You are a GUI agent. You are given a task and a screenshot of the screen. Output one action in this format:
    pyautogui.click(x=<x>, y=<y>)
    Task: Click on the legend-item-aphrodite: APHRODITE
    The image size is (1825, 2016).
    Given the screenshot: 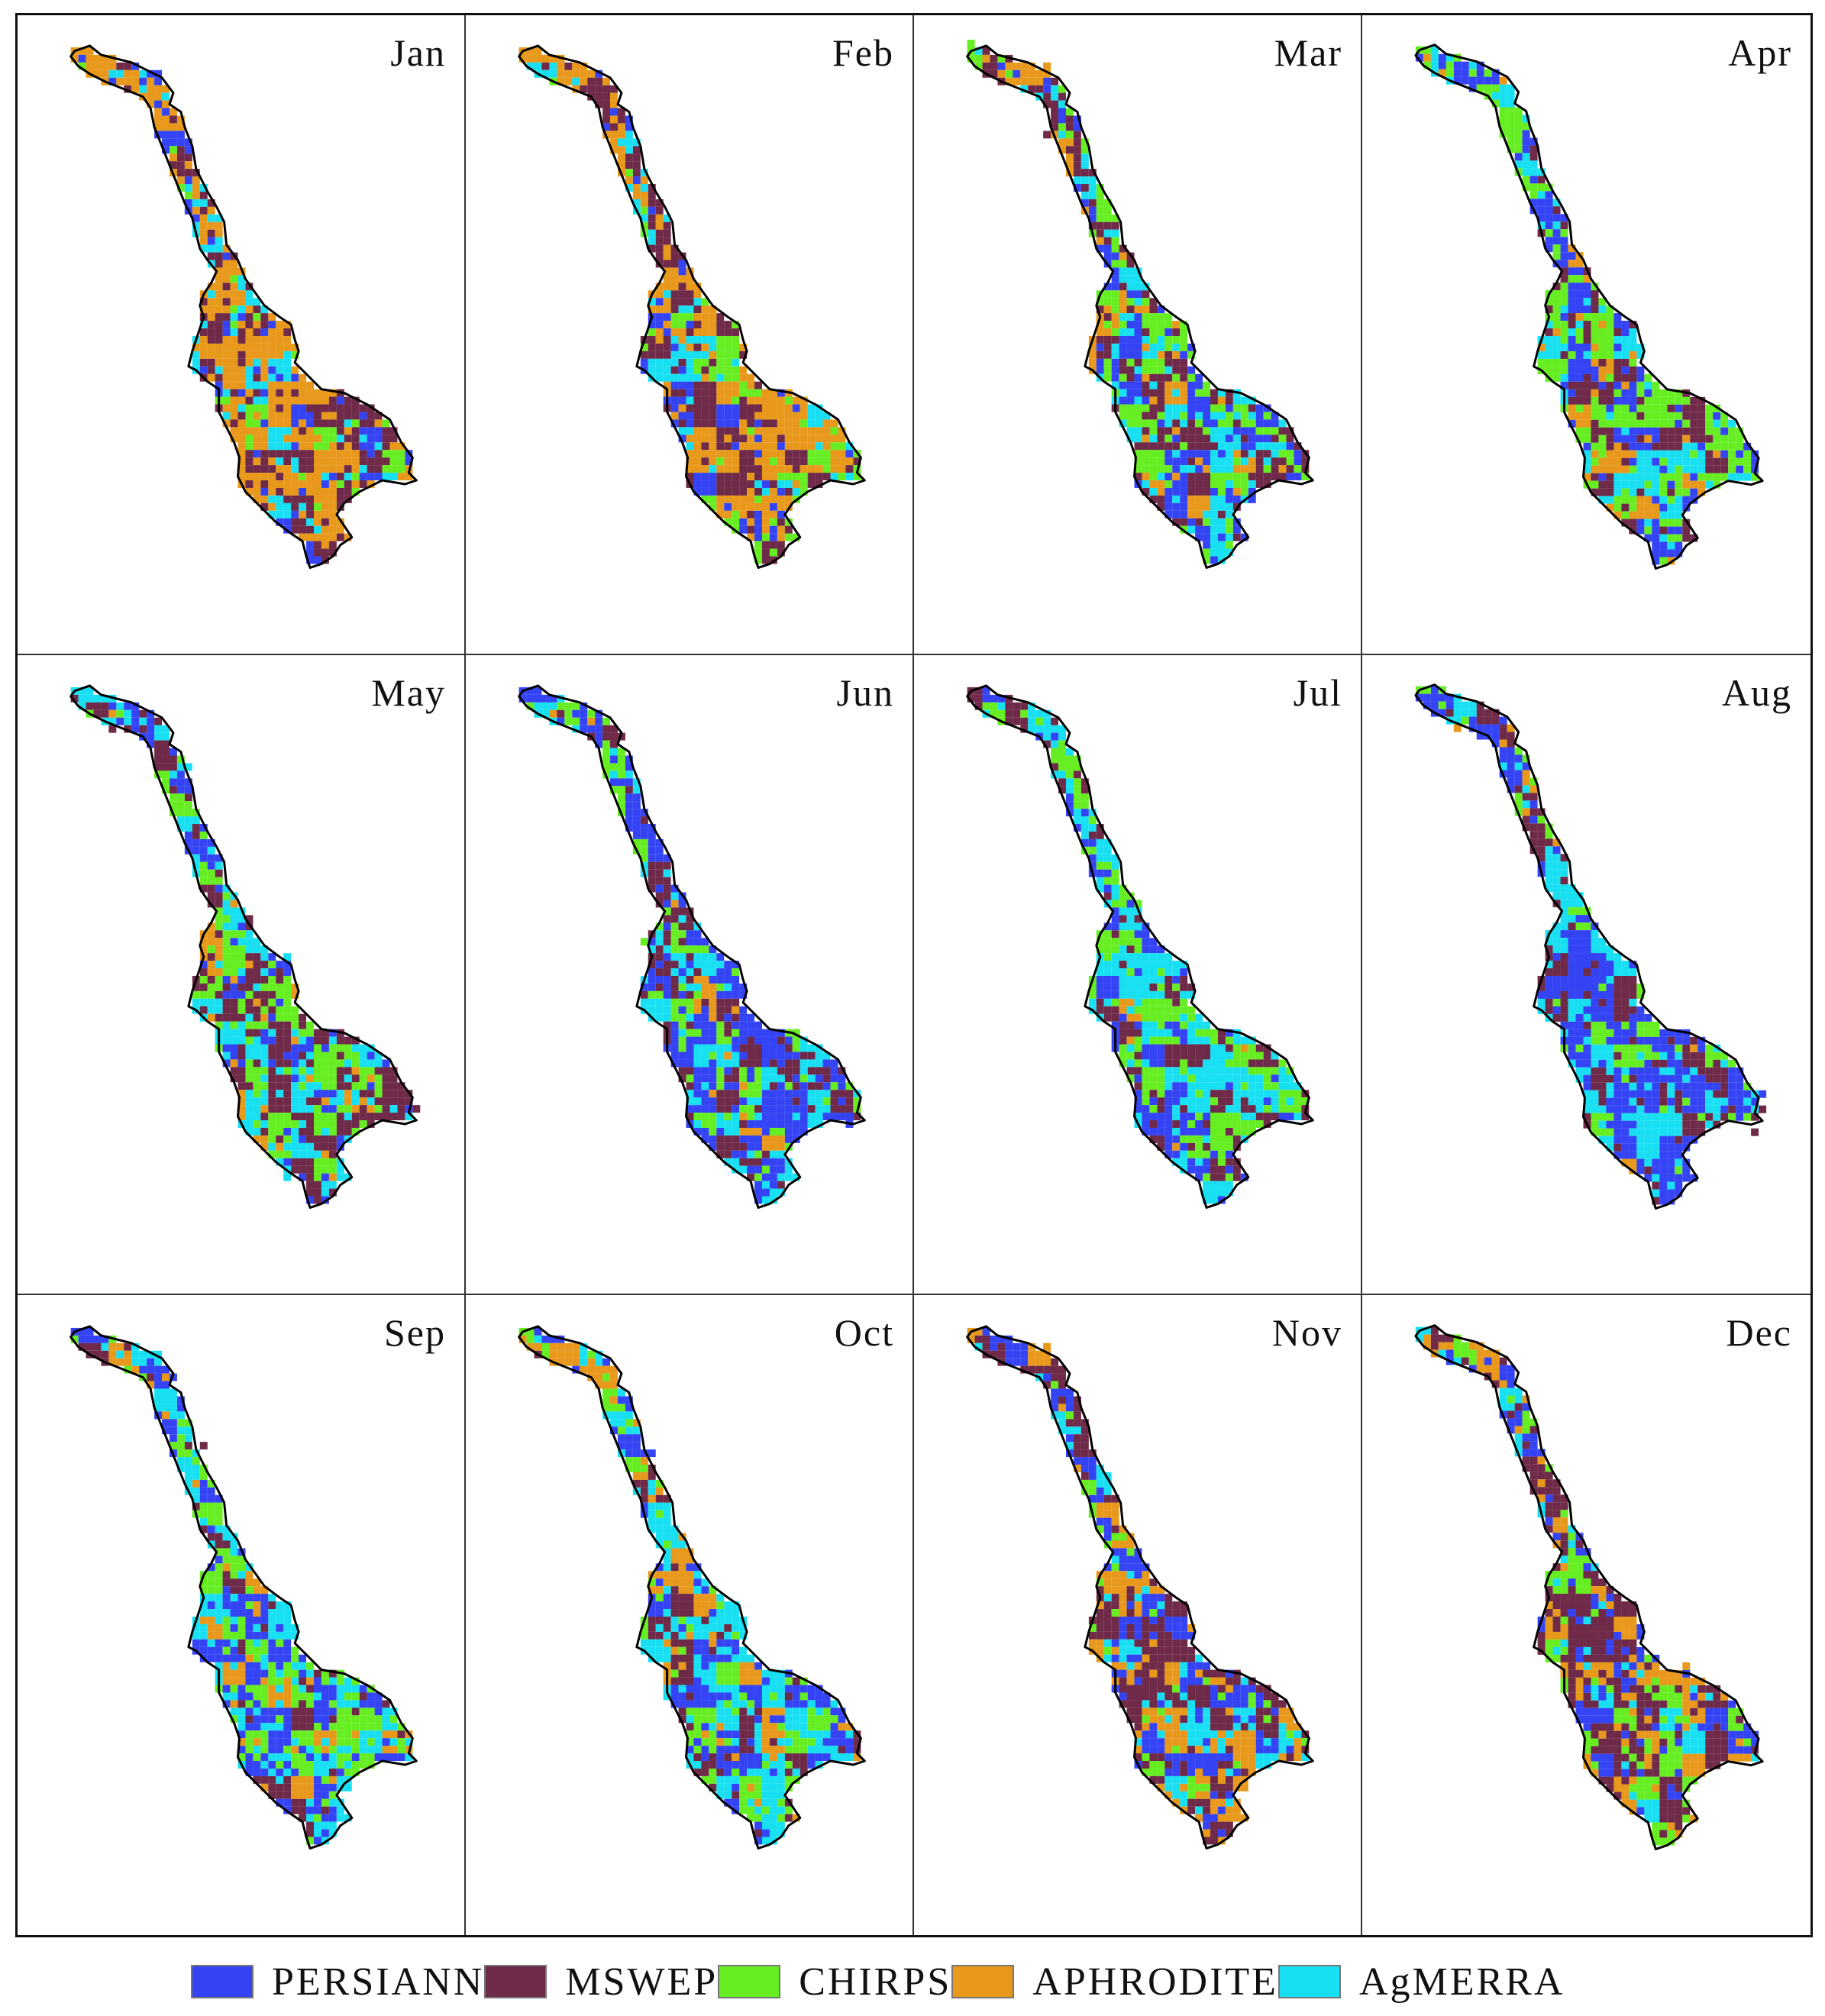 What is the action you would take?
    pyautogui.click(x=1114, y=1982)
    